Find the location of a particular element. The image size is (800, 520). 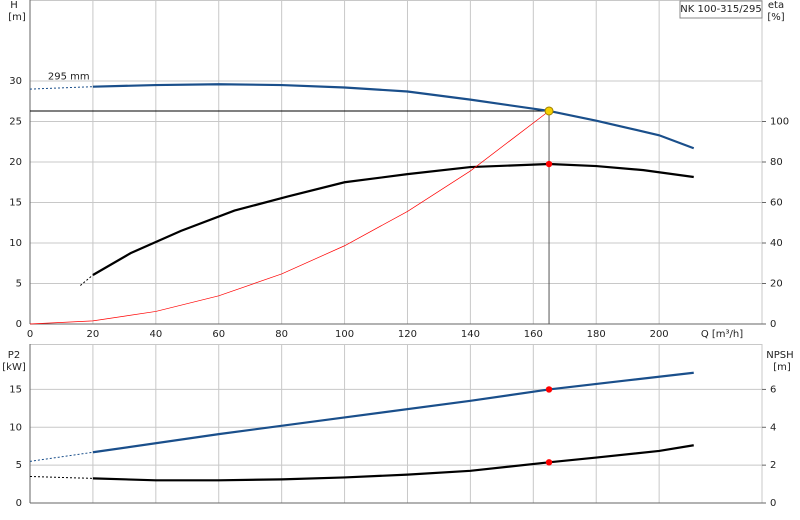

x-tick-label: 200 is located at coordinates (659, 334).